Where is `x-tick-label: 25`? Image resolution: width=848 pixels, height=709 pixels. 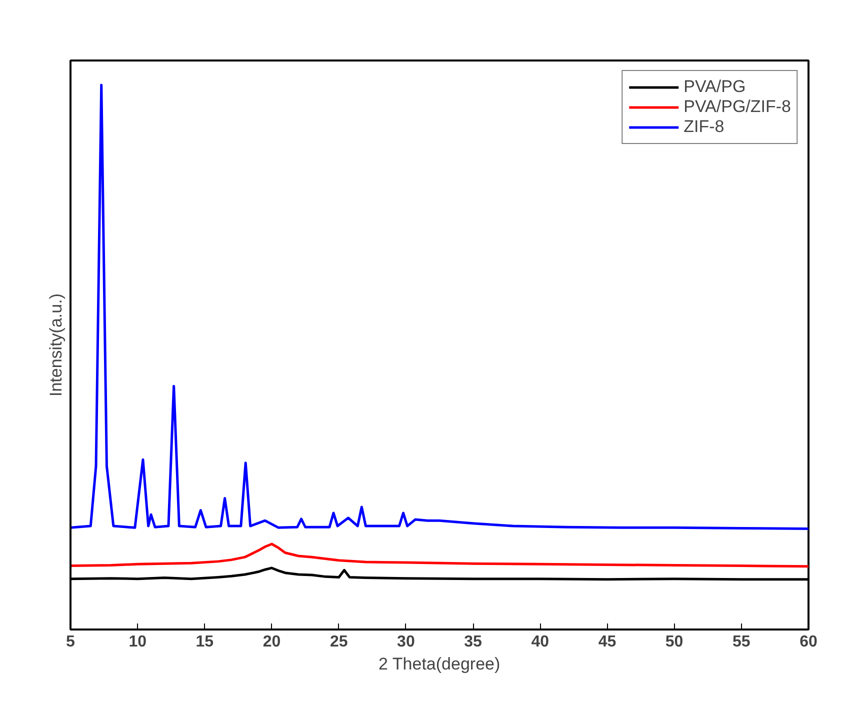
x-tick-label: 25 is located at coordinates (339, 642).